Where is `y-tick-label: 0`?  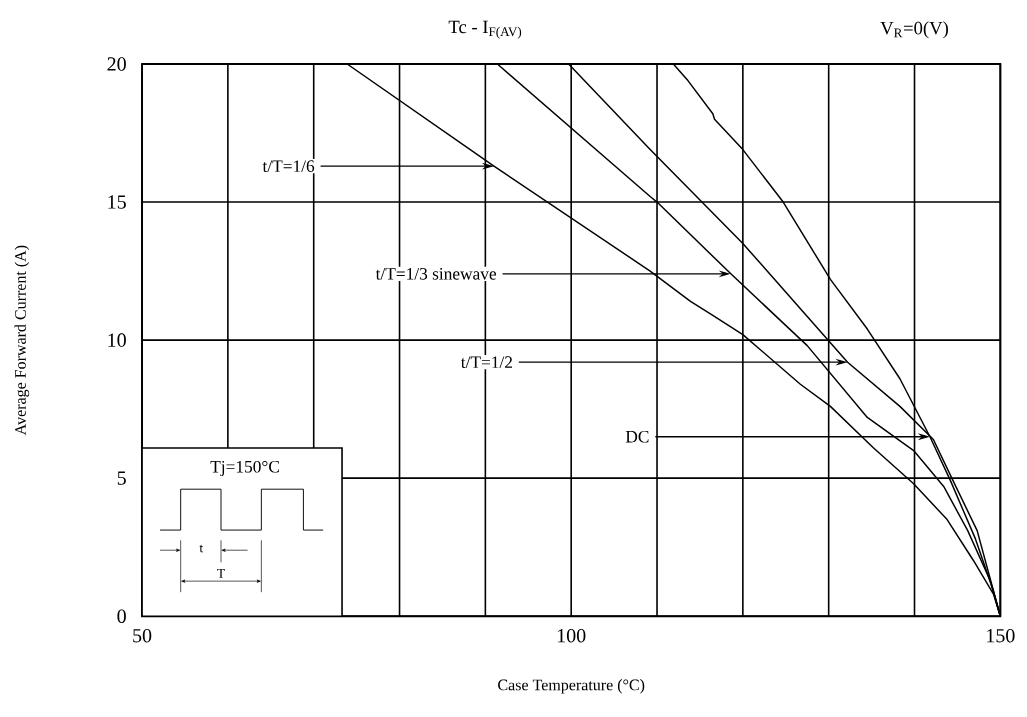
y-tick-label: 0 is located at coordinates (121, 616).